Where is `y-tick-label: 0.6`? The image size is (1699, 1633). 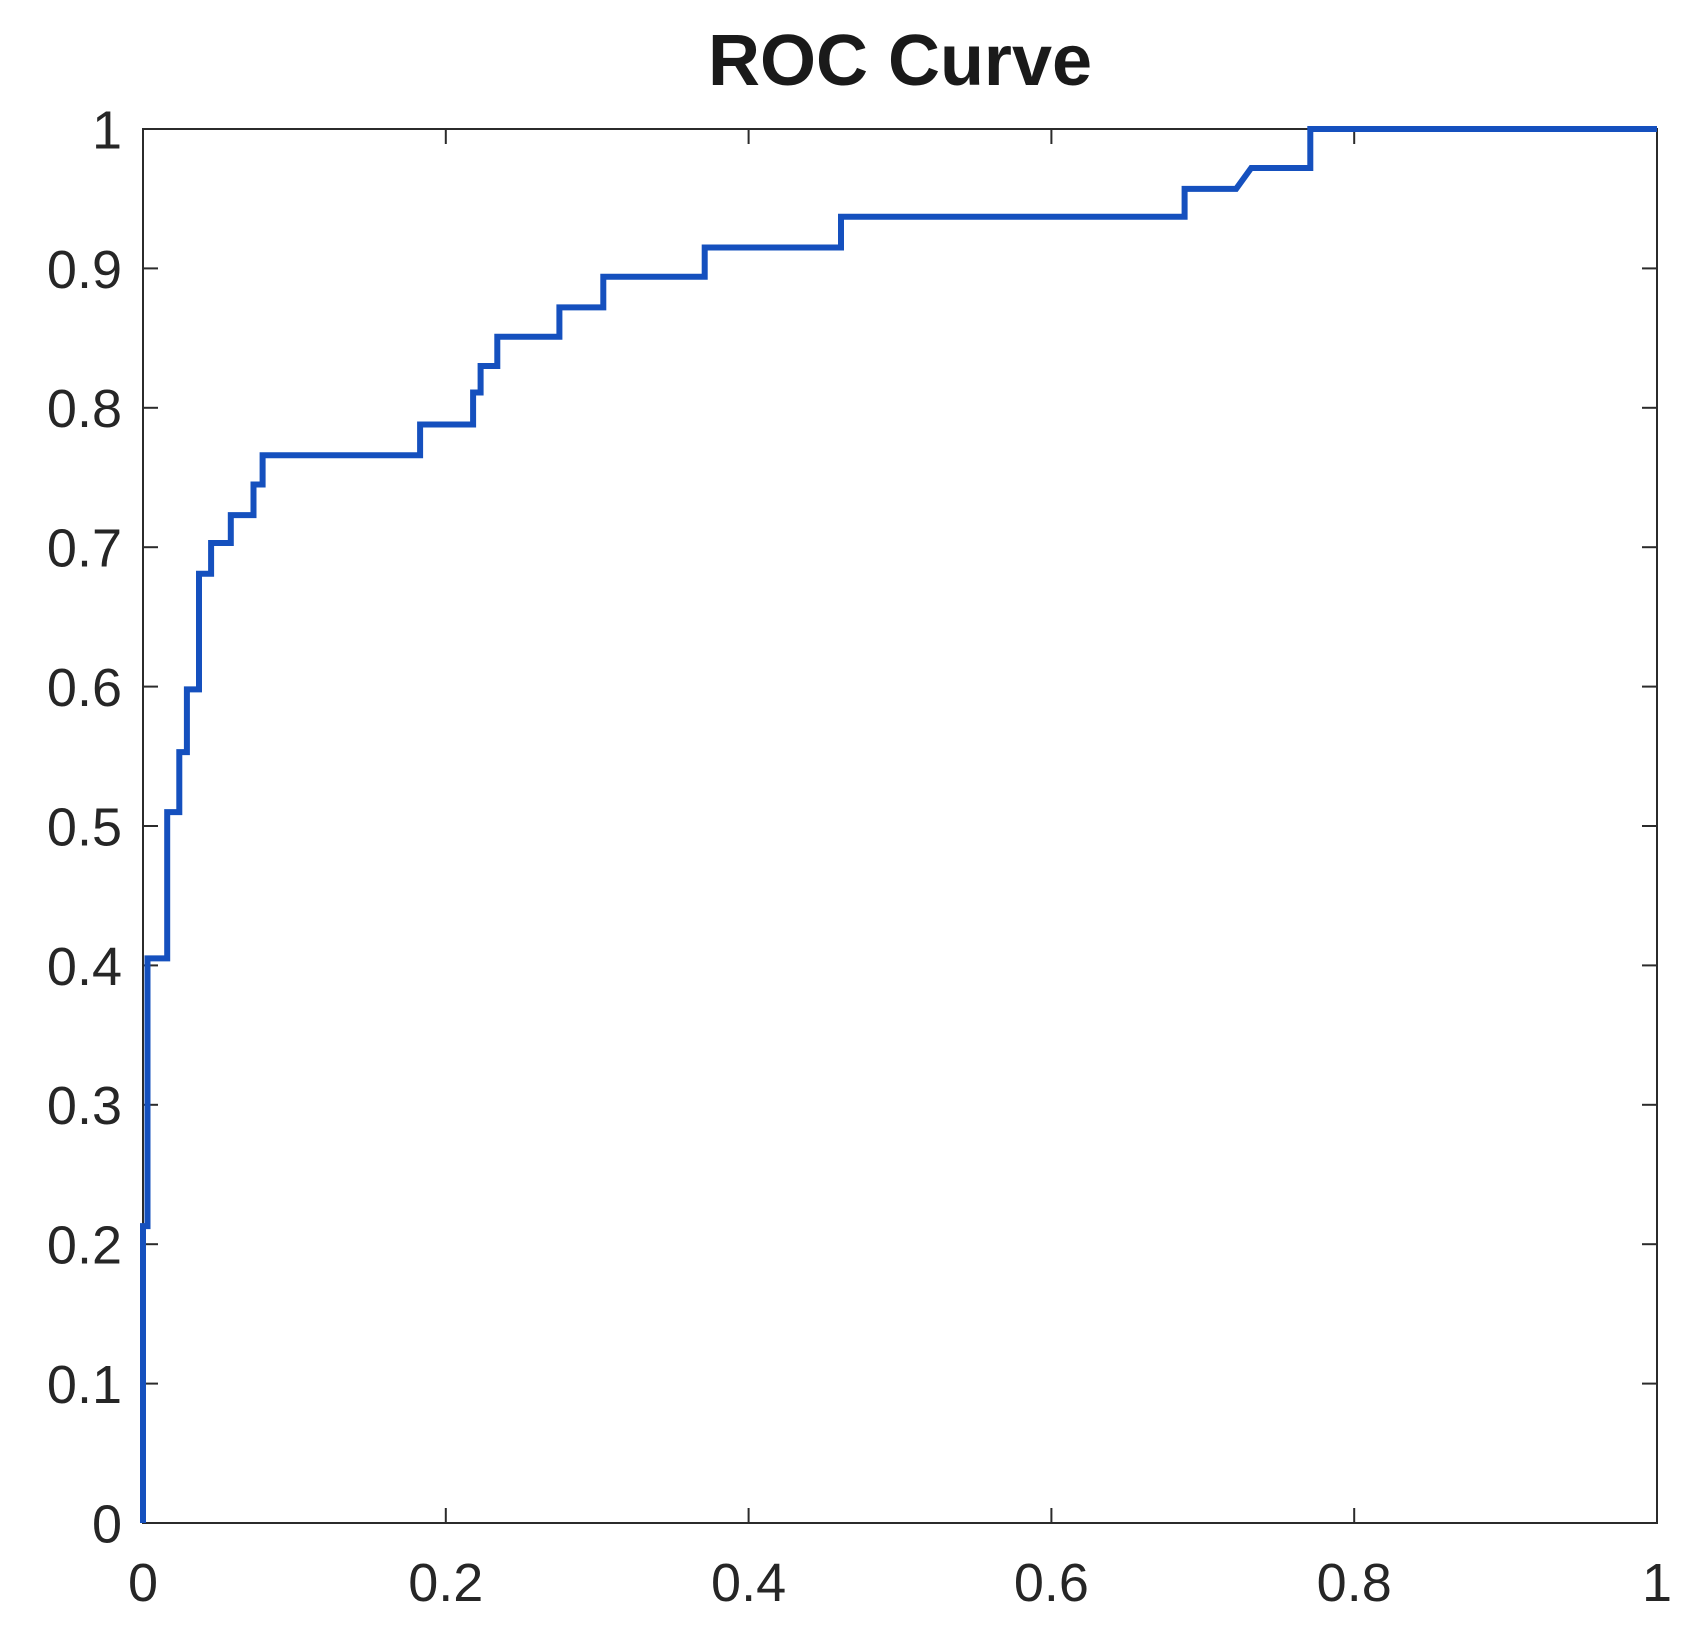 y-tick-label: 0.6 is located at coordinates (84, 688).